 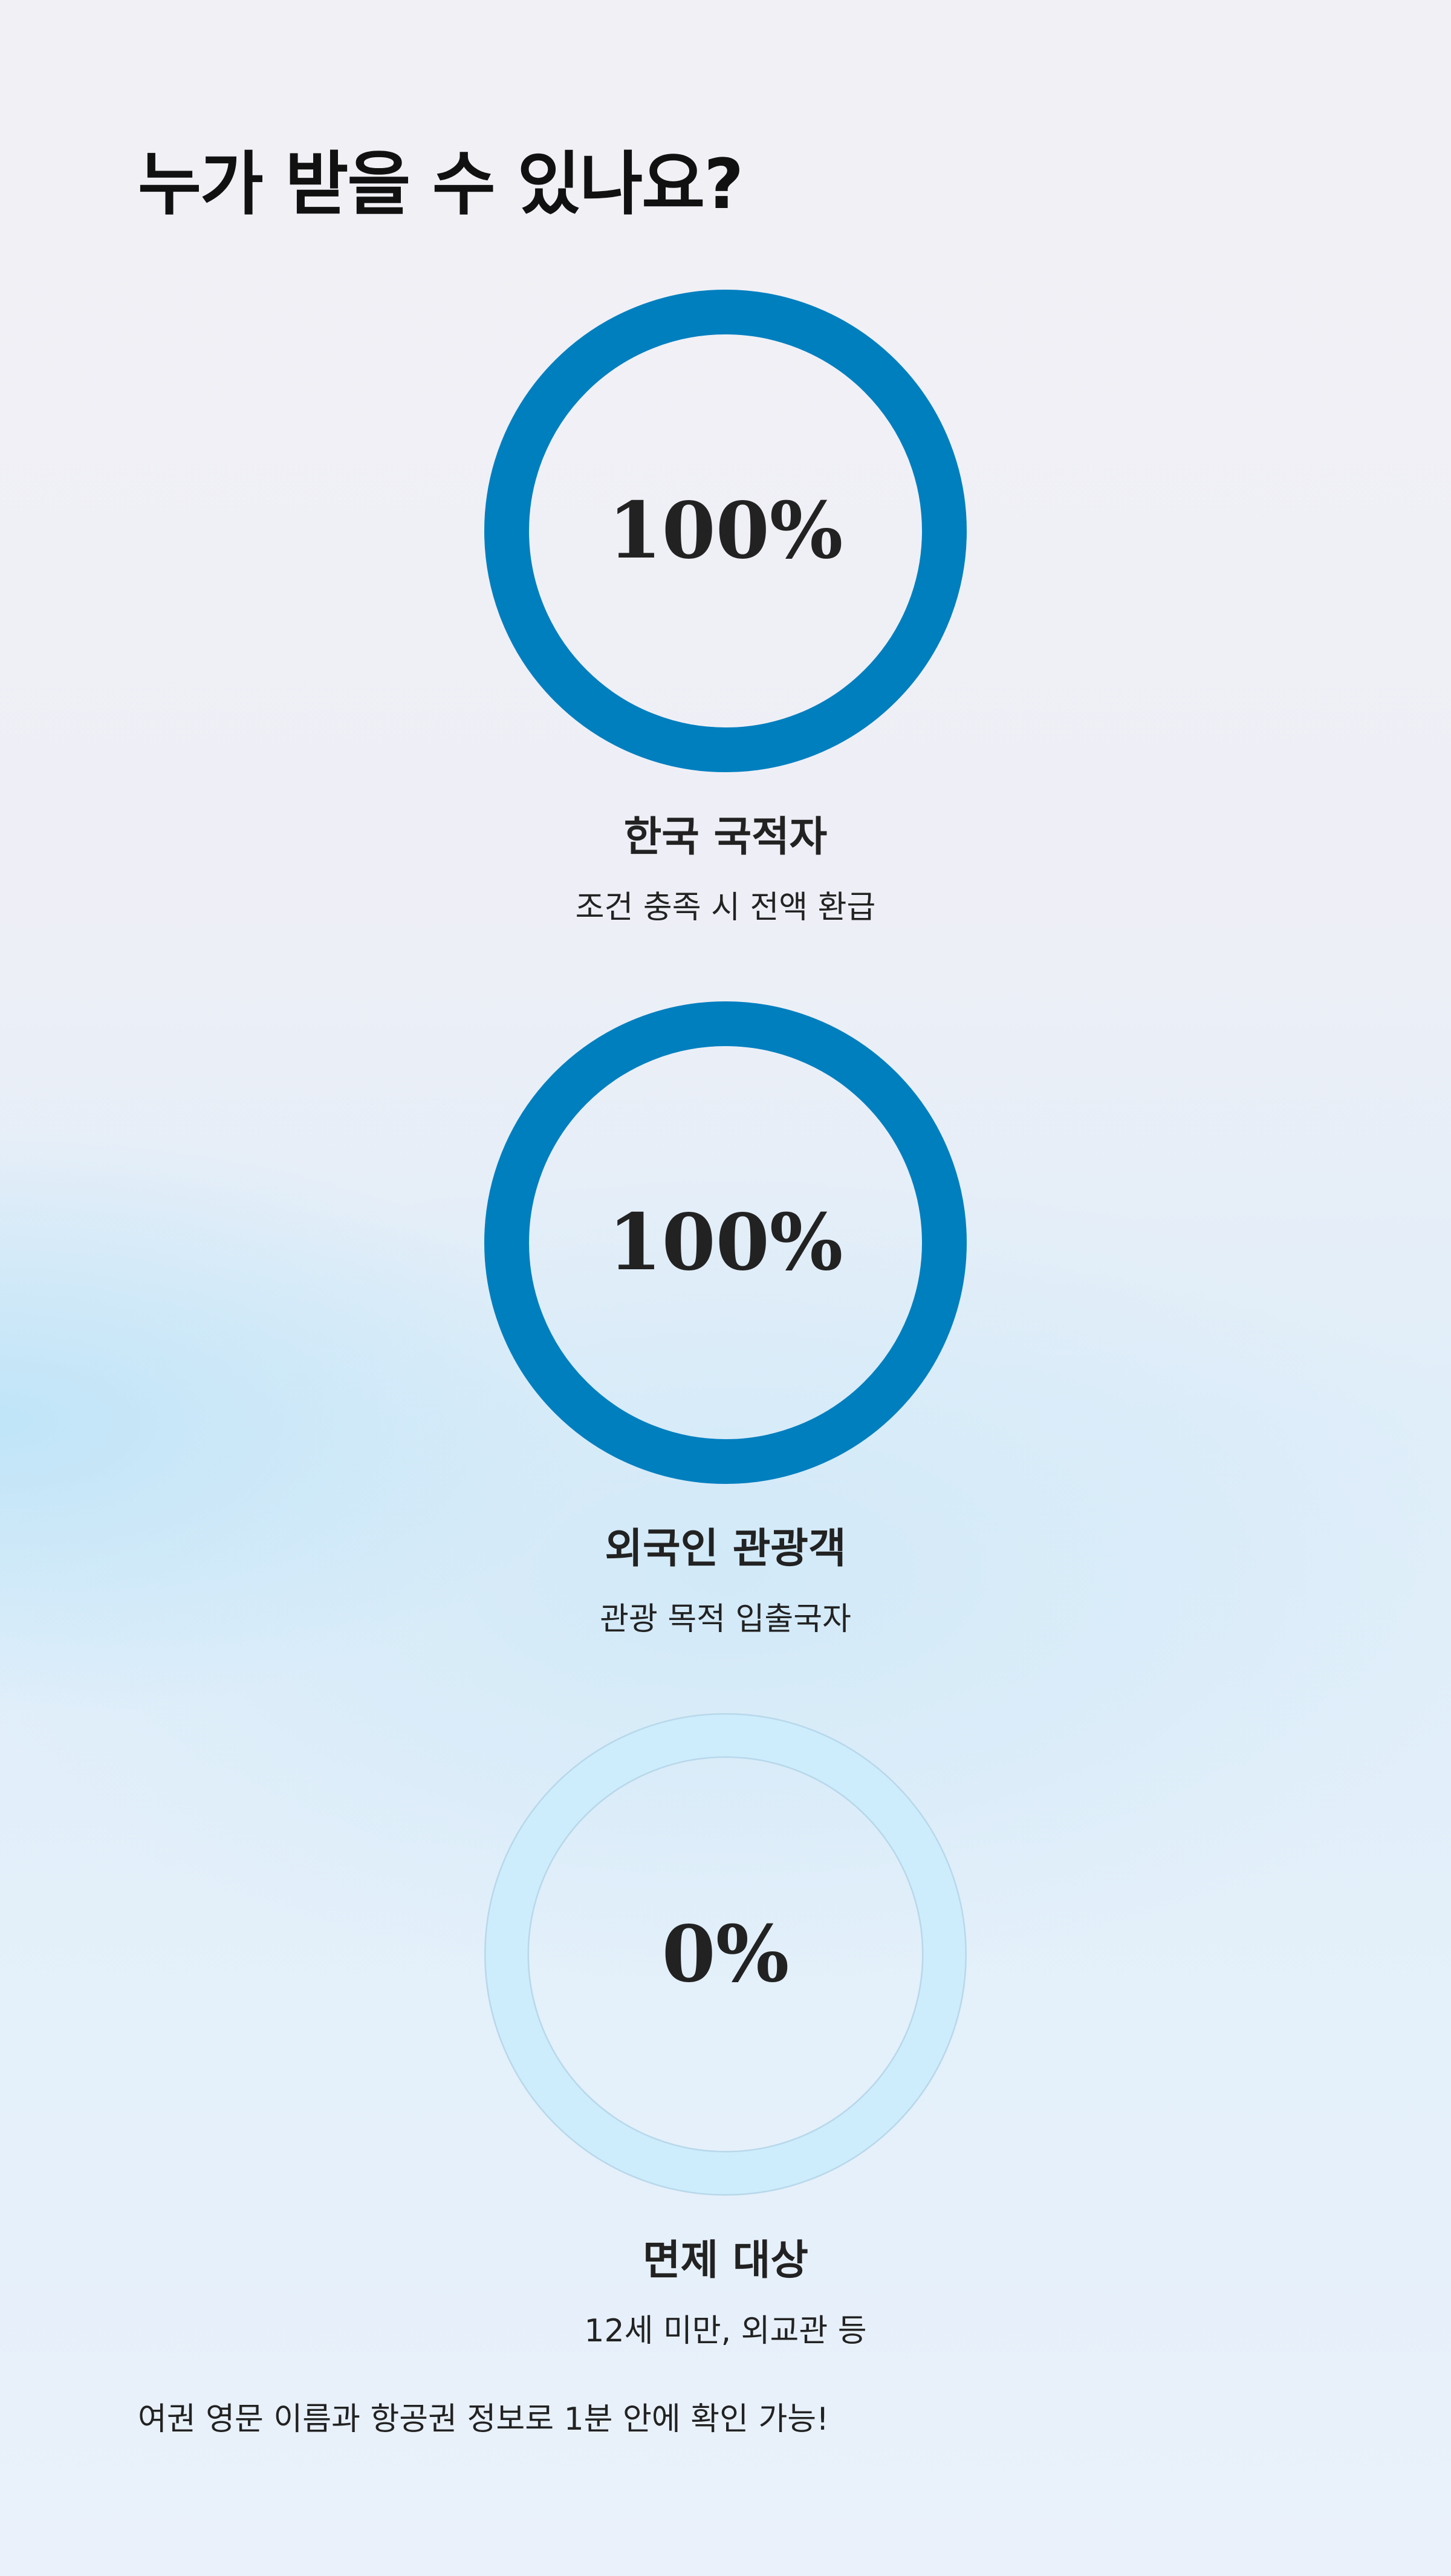 I want to click on item-label: 면제 대상, so click(x=725, y=2261).